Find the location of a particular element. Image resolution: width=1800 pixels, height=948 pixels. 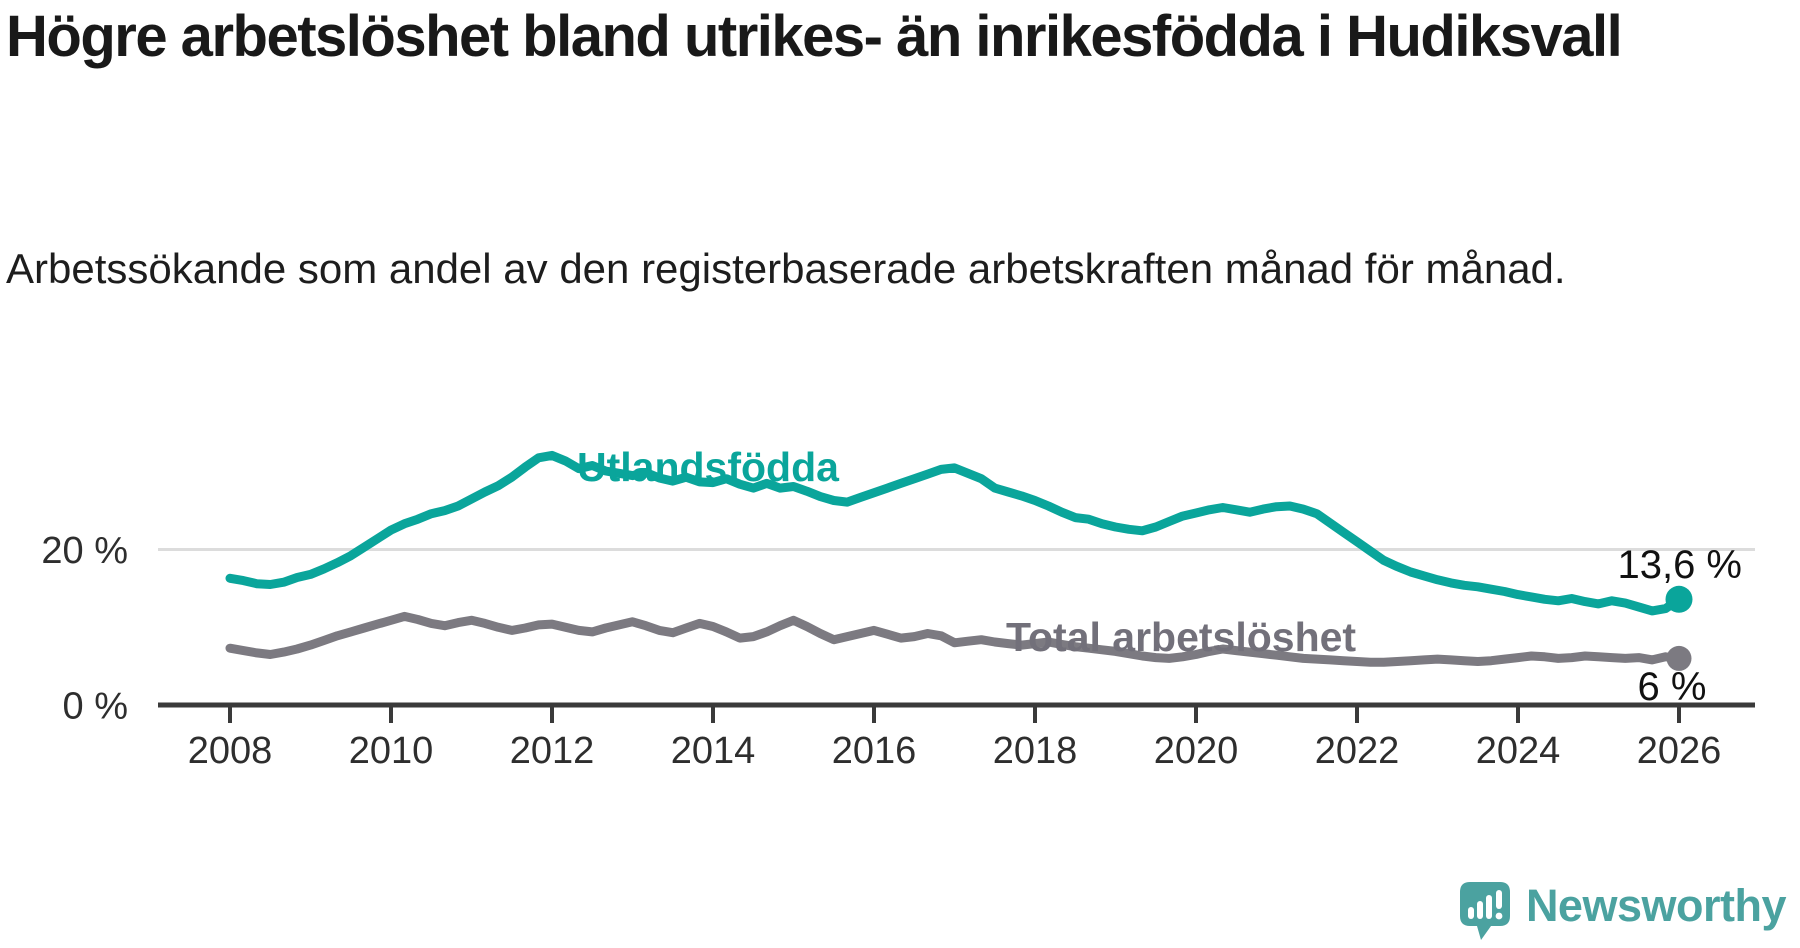

newsworthy-icon is located at coordinates (1484, 911).